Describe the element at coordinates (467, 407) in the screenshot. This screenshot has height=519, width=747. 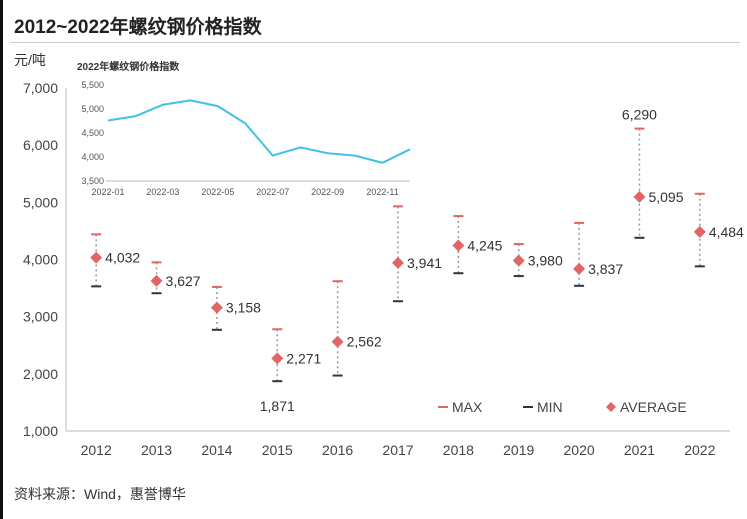
I see `legend-label: MAX` at that location.